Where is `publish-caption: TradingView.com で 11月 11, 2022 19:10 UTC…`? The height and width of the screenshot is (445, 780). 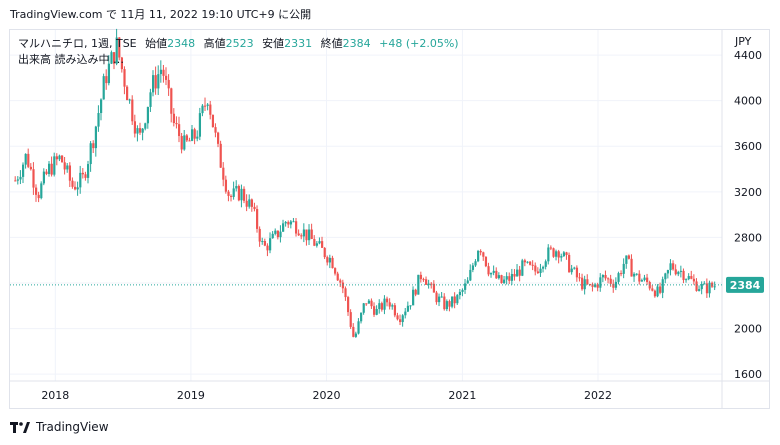 publish-caption: TradingView.com で 11月 11, 2022 19:10 UTC… is located at coordinates (161, 14).